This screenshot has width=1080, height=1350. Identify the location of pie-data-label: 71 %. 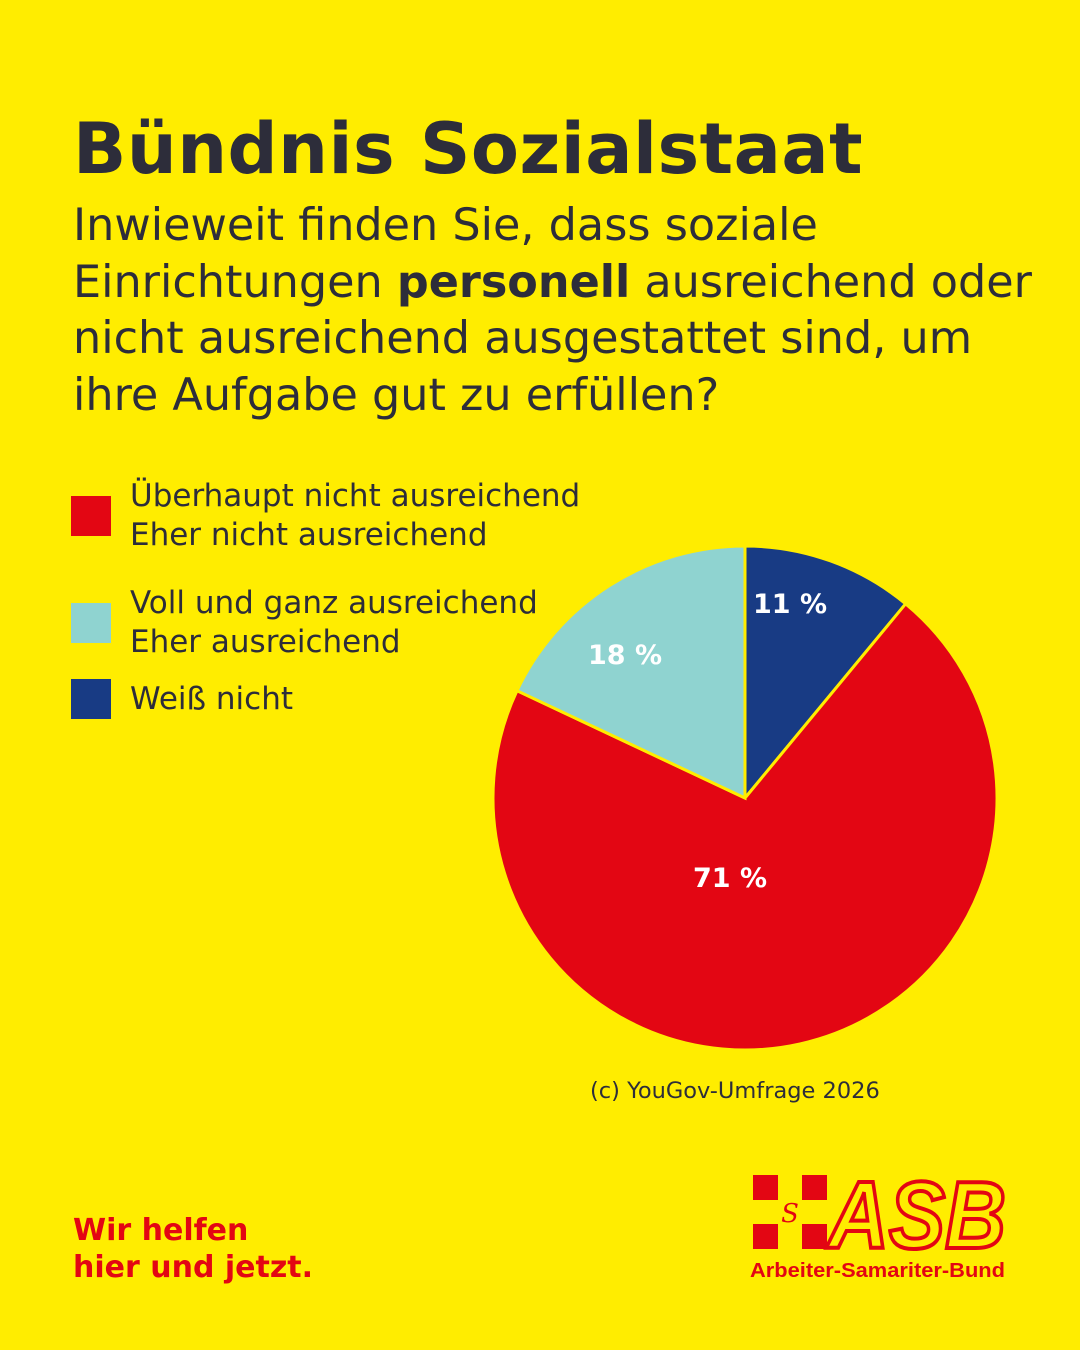
(730, 878).